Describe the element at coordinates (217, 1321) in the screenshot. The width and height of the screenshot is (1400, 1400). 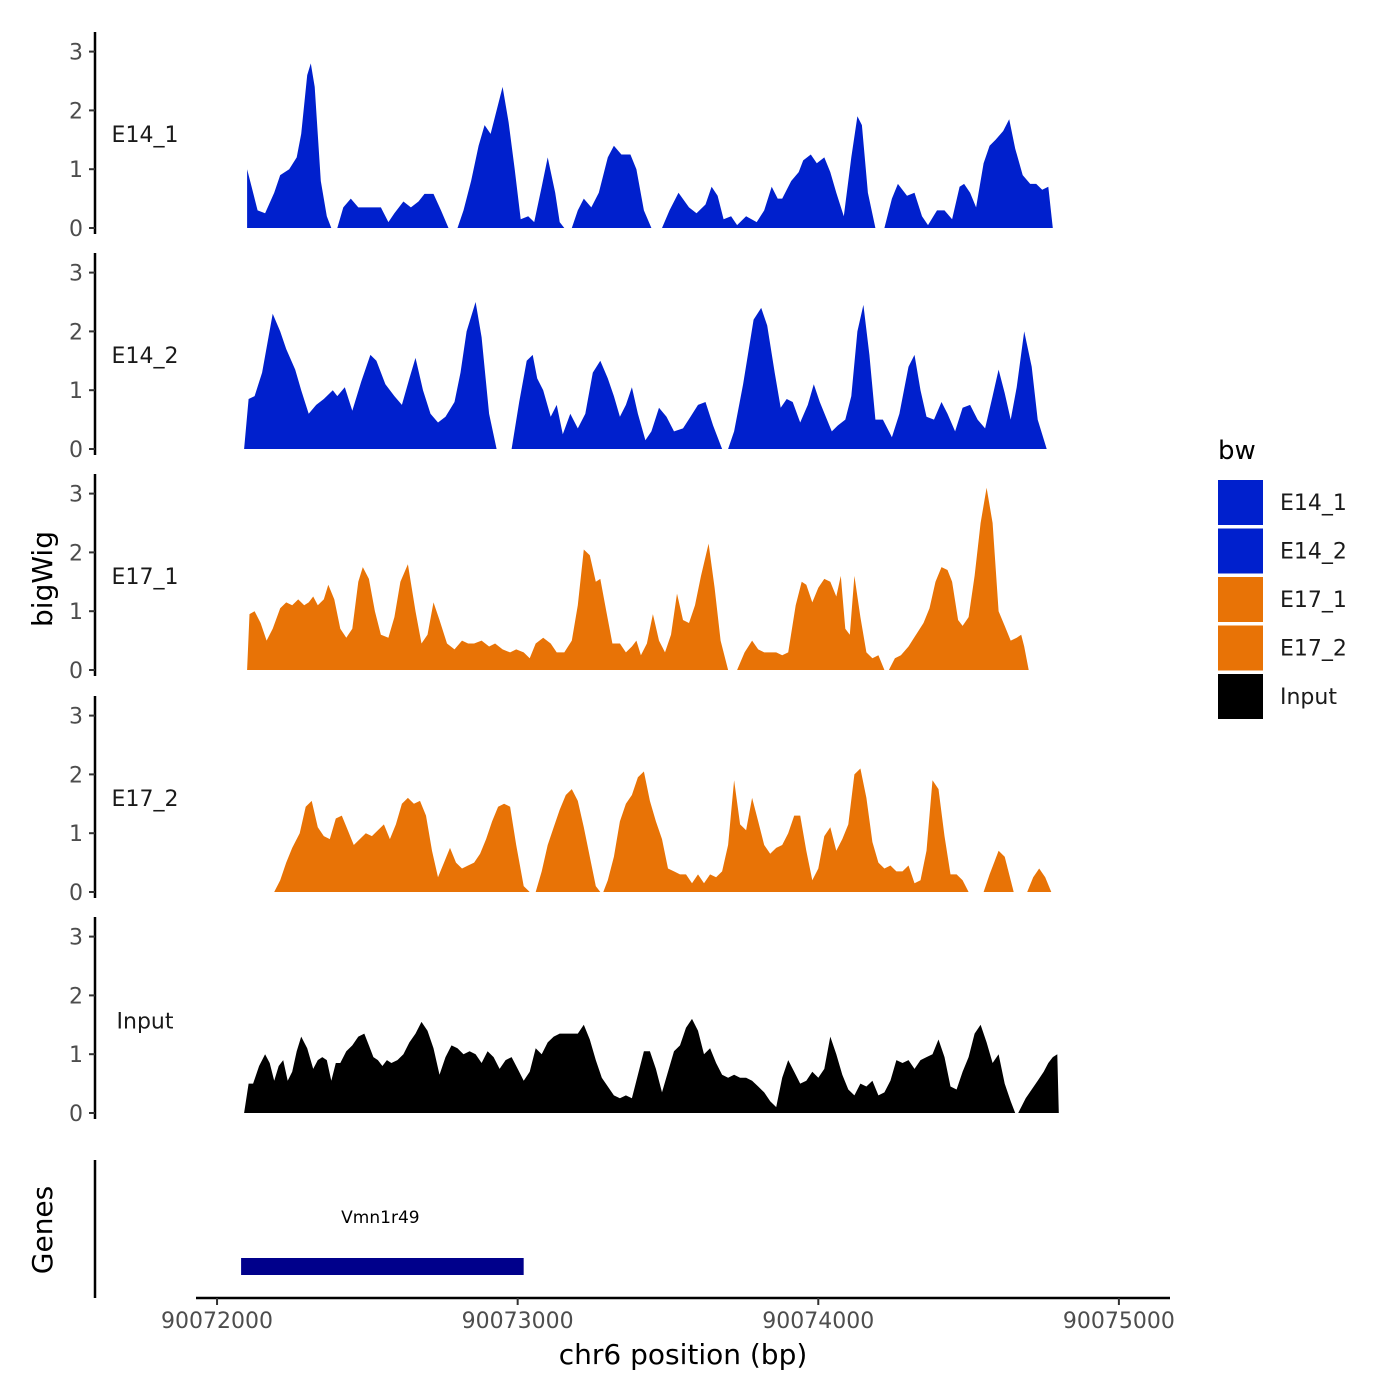
I see `x-tick-label: 90072000` at that location.